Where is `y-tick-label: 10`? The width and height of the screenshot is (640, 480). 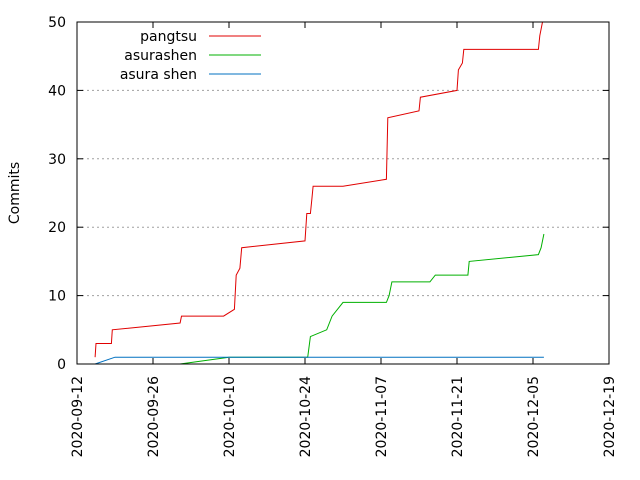
y-tick-label: 10 is located at coordinates (57, 297).